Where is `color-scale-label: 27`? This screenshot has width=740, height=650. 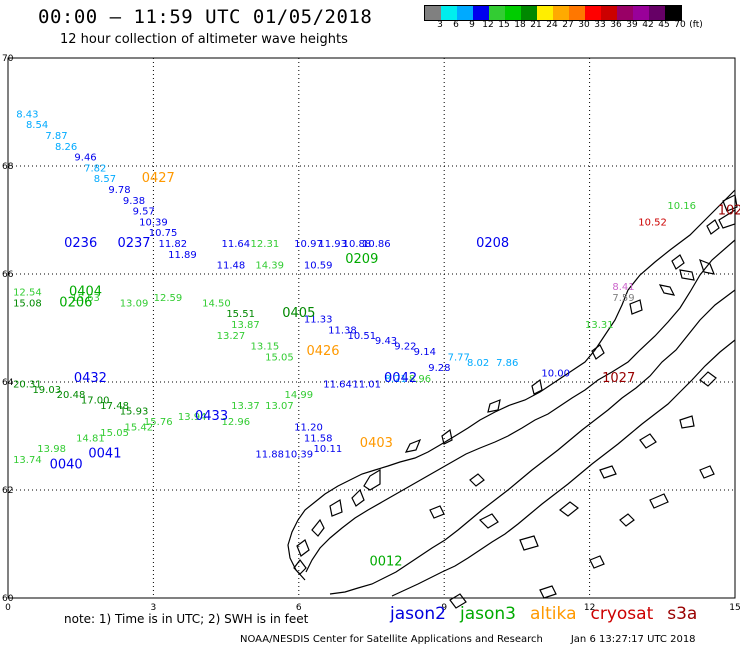 color-scale-label: 27 is located at coordinates (568, 25).